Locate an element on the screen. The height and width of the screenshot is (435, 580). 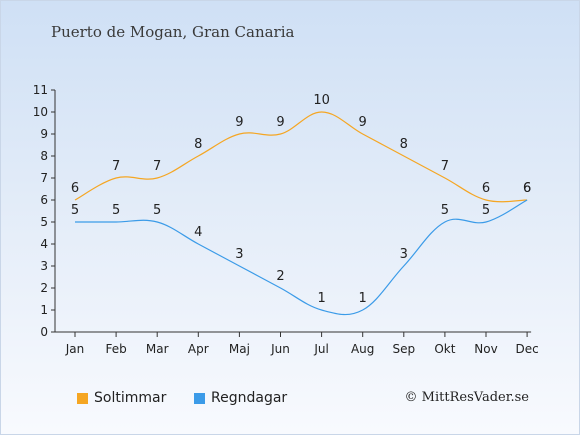
x-tick-label: Maj is located at coordinates (239, 349).